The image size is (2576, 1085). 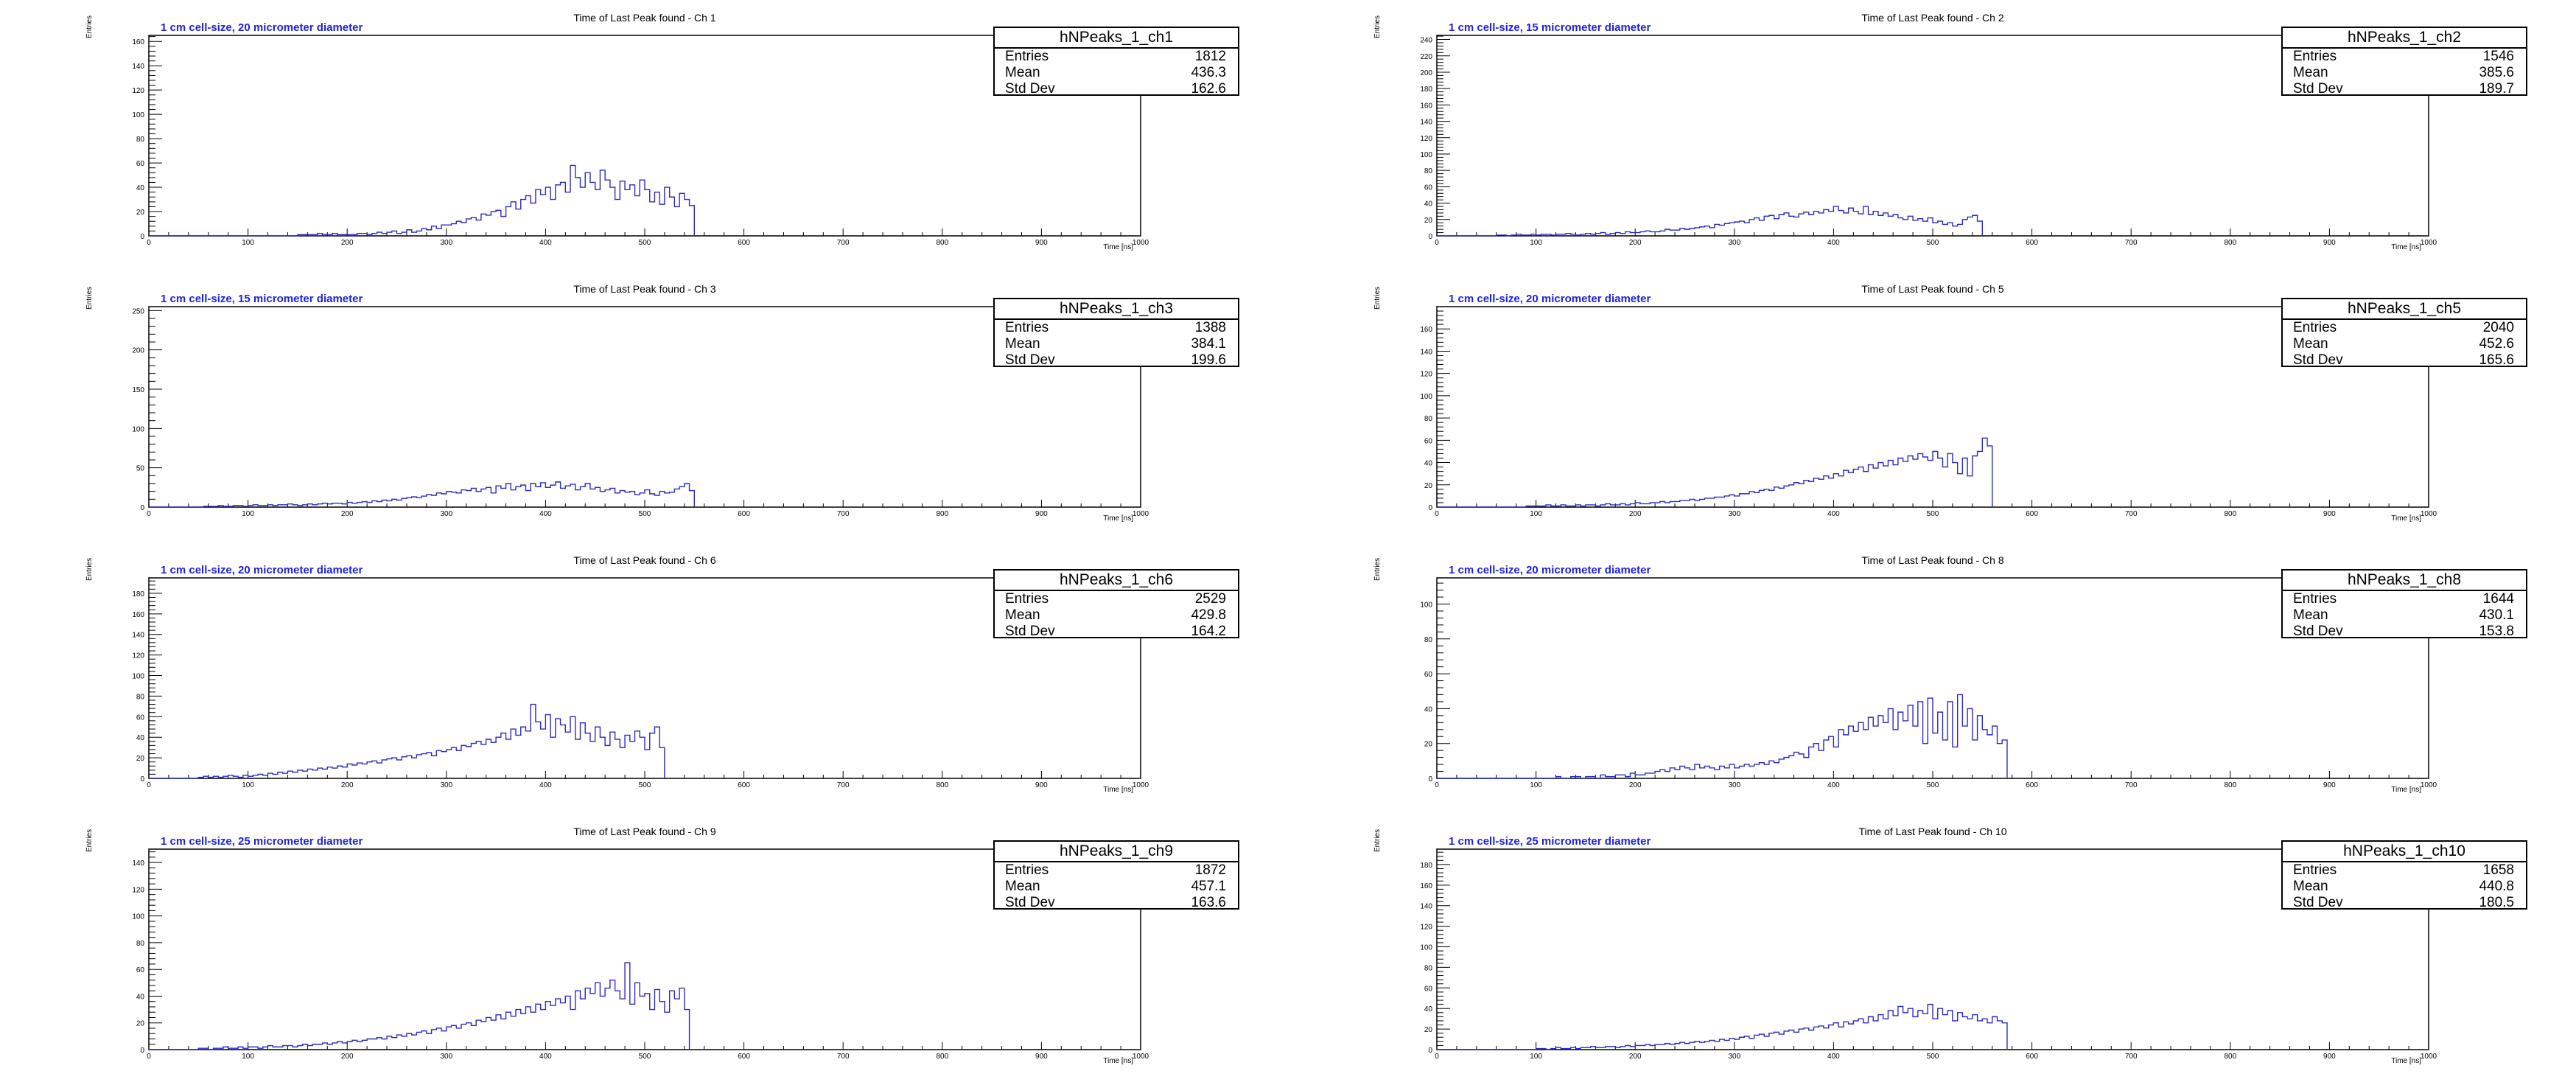 I want to click on chart-title: Time of Last Peak found - Ch 10, so click(x=1932, y=831).